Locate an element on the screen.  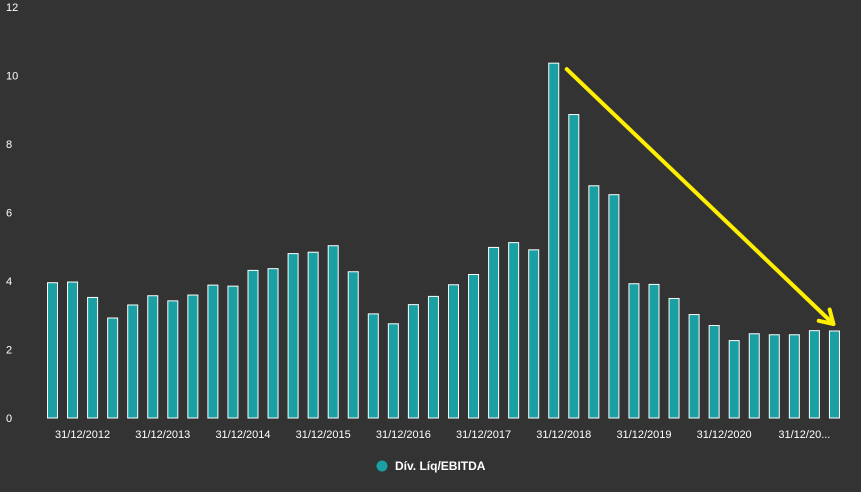
arrow-head is located at coordinates (826, 317).